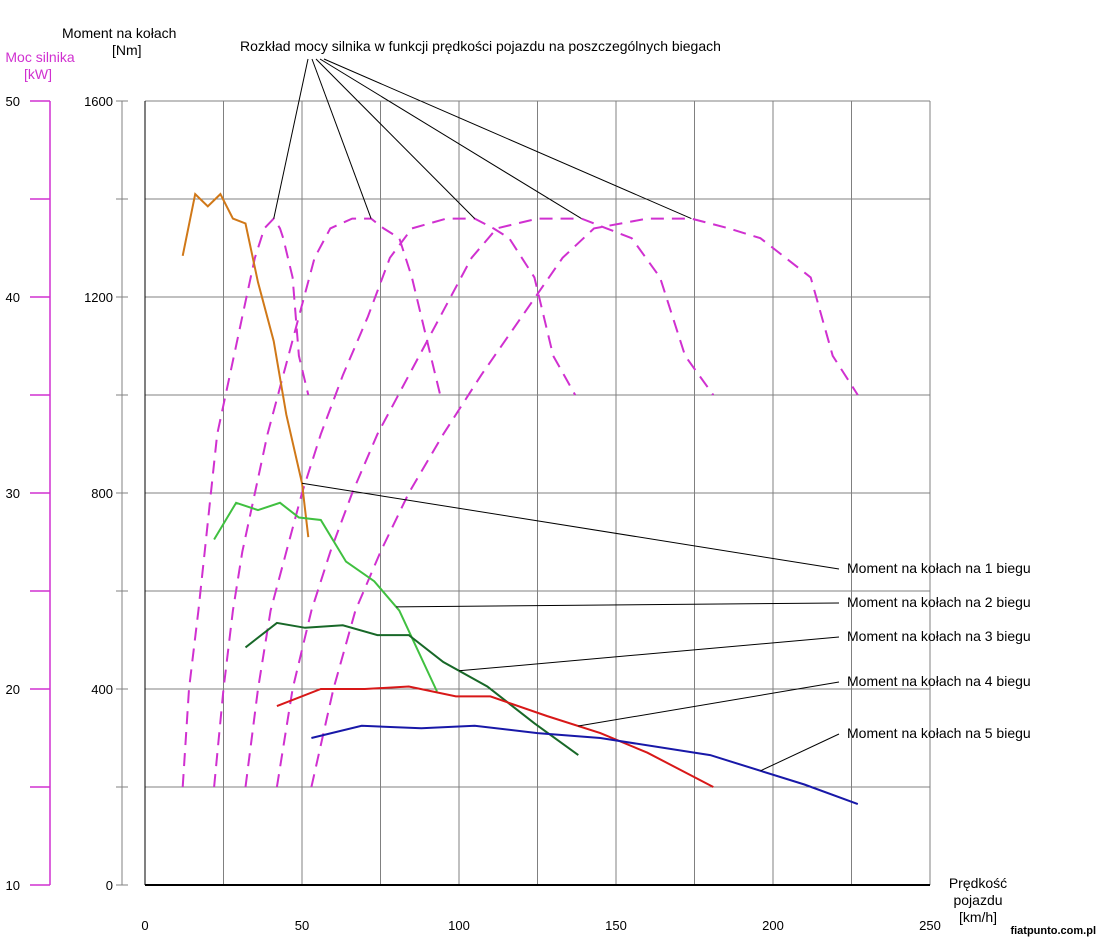  Describe the element at coordinates (939, 733) in the screenshot. I see `legend-label-gear-5: Moment na kołach na 5 biegu` at that location.